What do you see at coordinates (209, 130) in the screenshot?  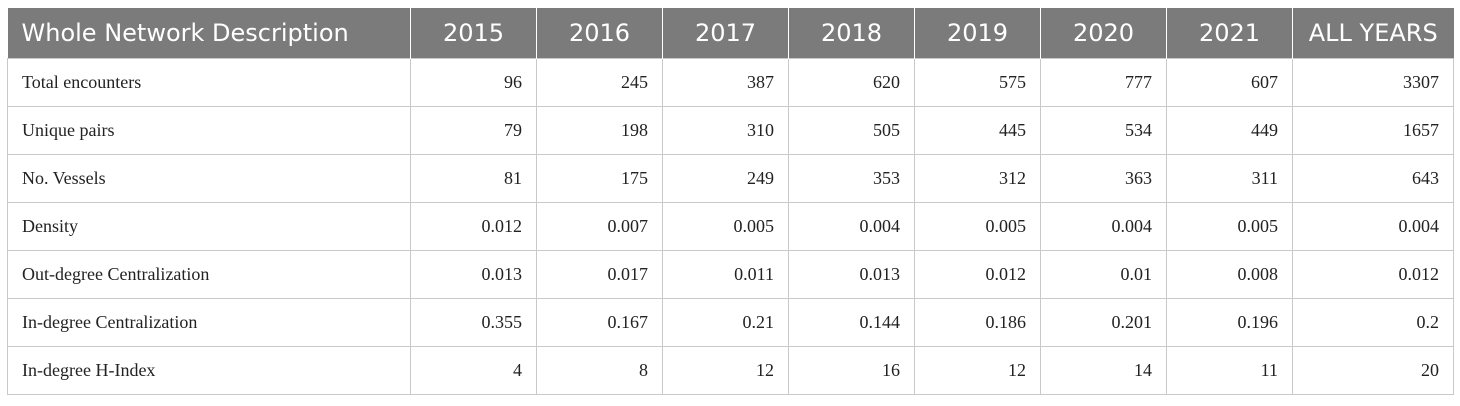 I see `row-label: Unique pairs` at bounding box center [209, 130].